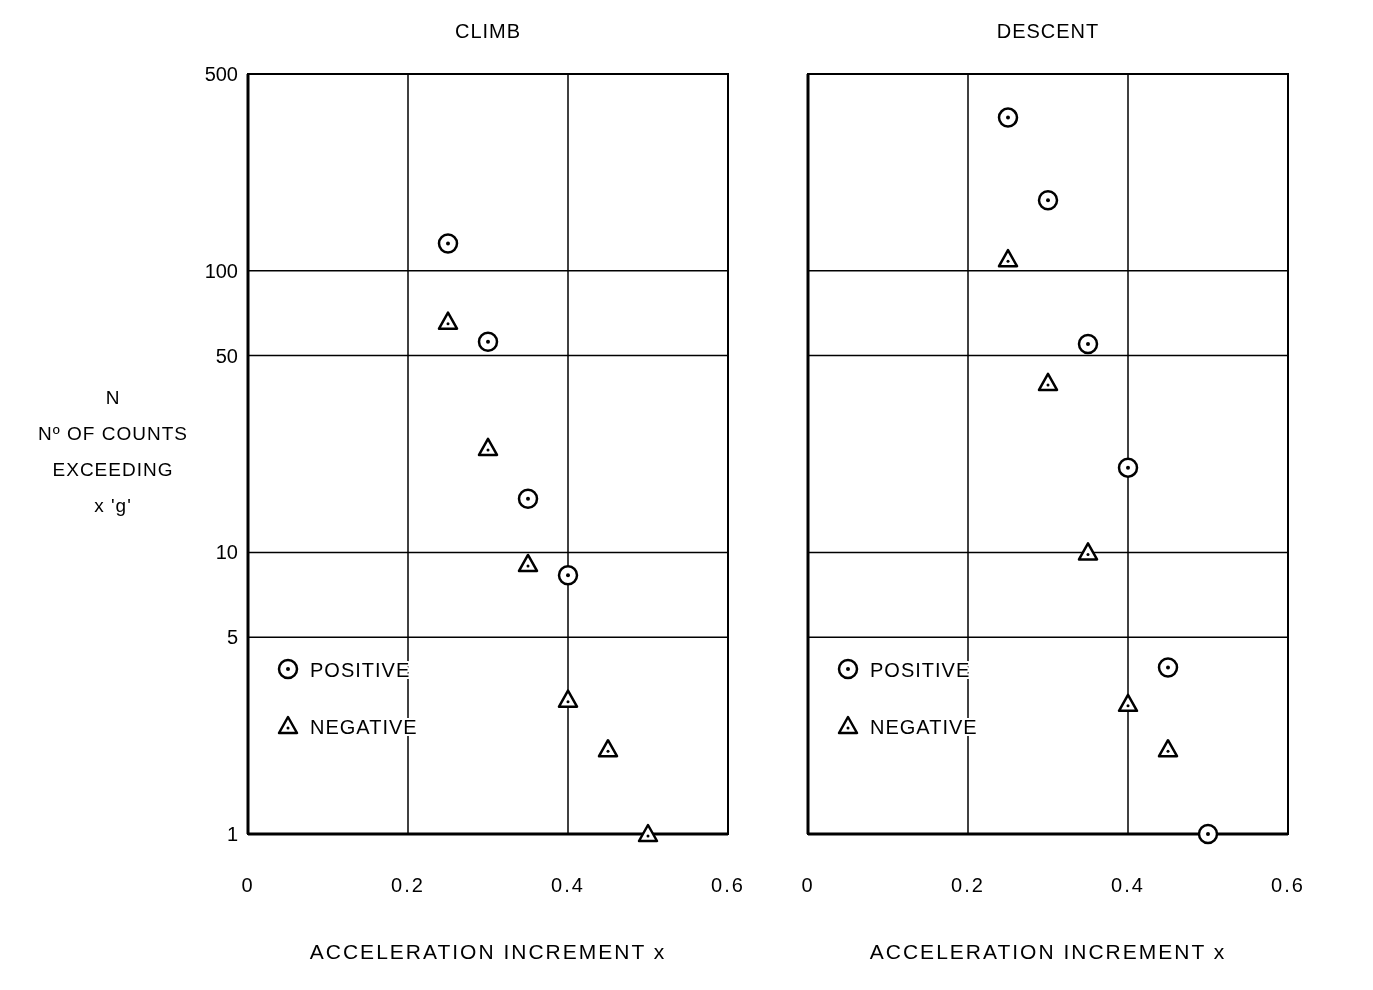 This screenshot has height=990, width=1373. Describe the element at coordinates (221, 74) in the screenshot. I see `y-tick-label: 500` at that location.